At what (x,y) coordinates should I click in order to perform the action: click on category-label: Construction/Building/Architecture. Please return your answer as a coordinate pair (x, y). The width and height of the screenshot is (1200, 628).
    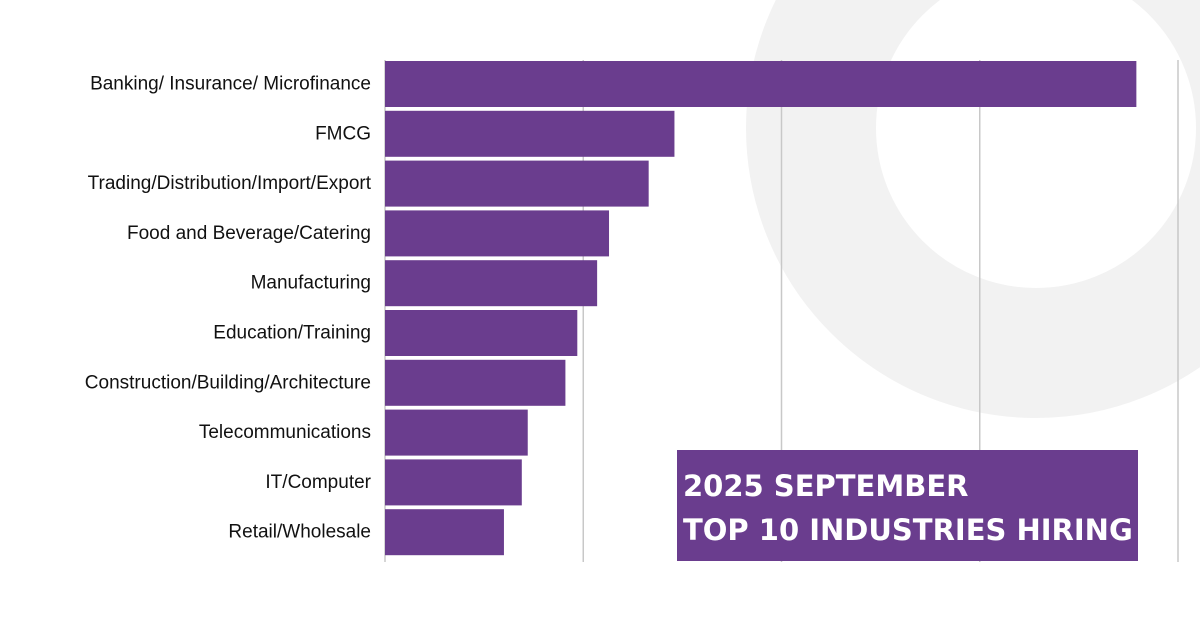
    Looking at the image, I should click on (228, 382).